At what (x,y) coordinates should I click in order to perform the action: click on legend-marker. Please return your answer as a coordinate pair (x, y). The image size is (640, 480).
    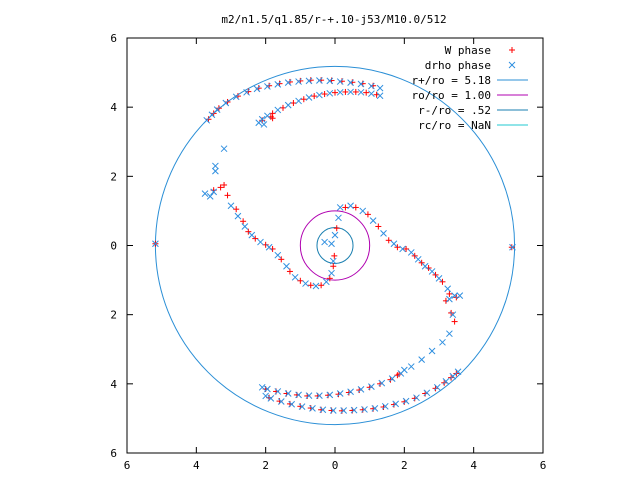
    Looking at the image, I should click on (512, 65).